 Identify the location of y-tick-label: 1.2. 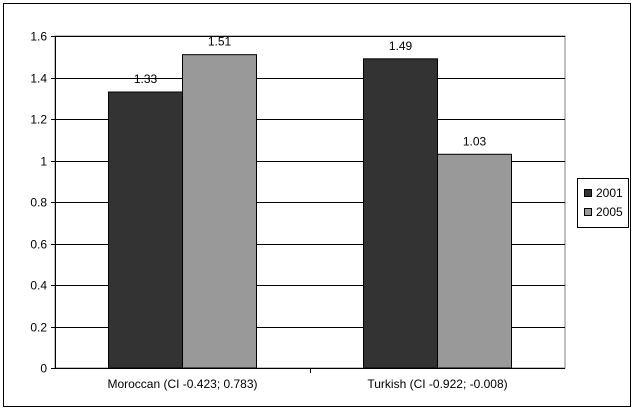
(38, 120).